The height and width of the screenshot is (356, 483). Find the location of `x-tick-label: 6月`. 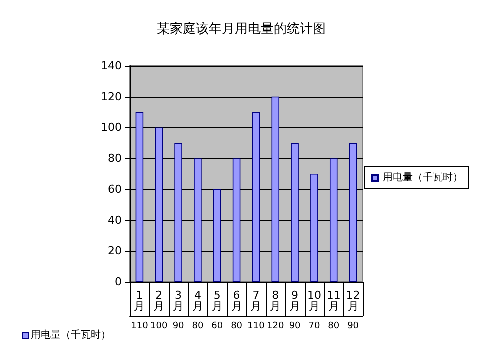

x-tick-label: 6月 is located at coordinates (236, 301).